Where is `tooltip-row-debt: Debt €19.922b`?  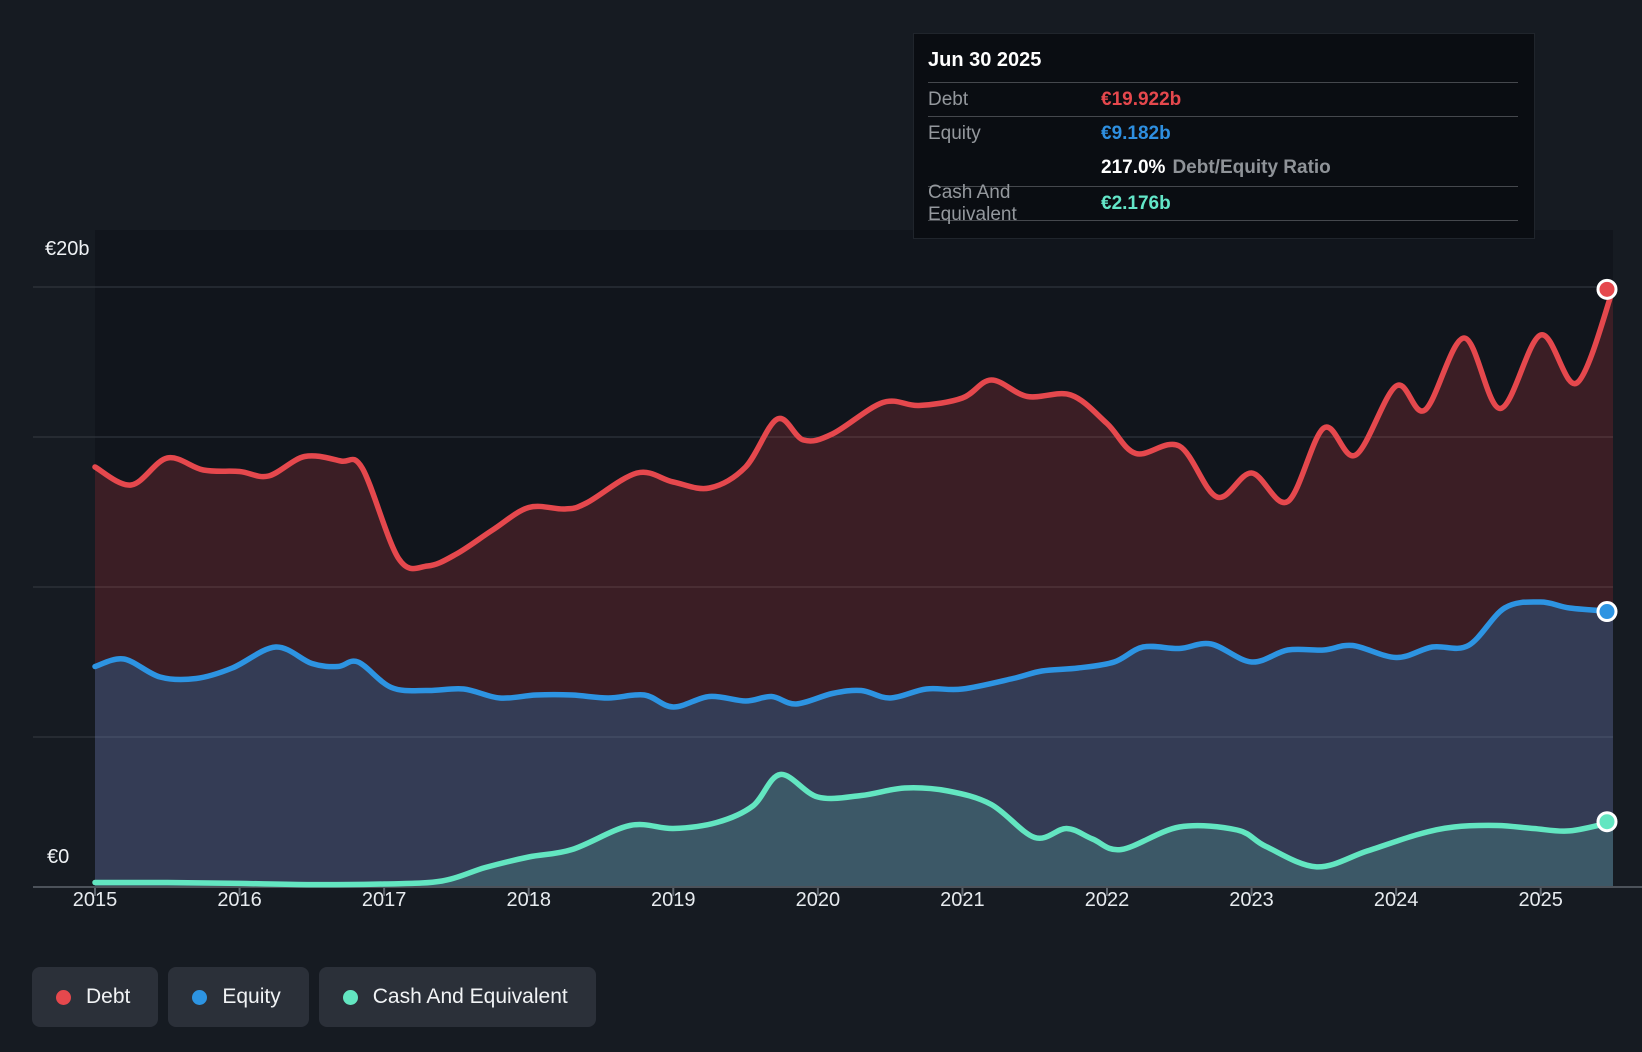
tooltip-row-debt: Debt €19.922b is located at coordinates (1223, 100).